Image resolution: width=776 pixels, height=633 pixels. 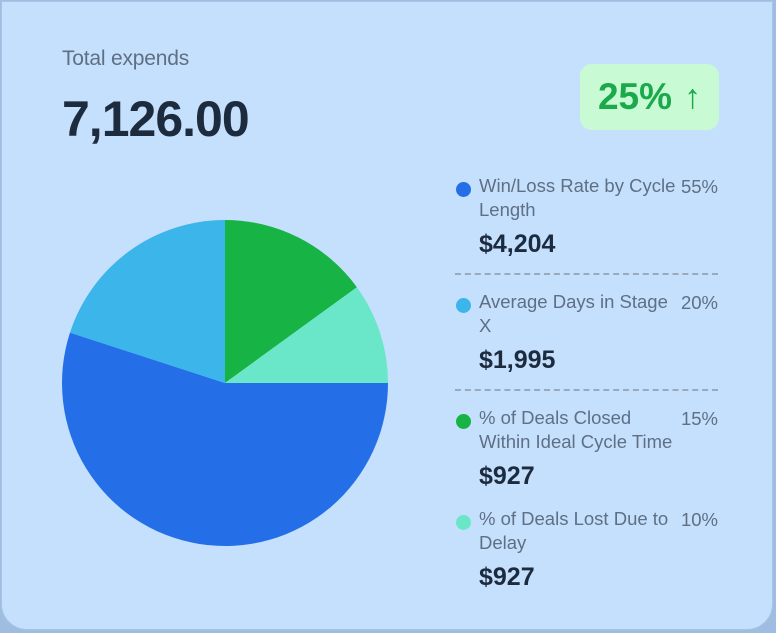 I want to click on legend-percent: 55%, so click(x=699, y=186).